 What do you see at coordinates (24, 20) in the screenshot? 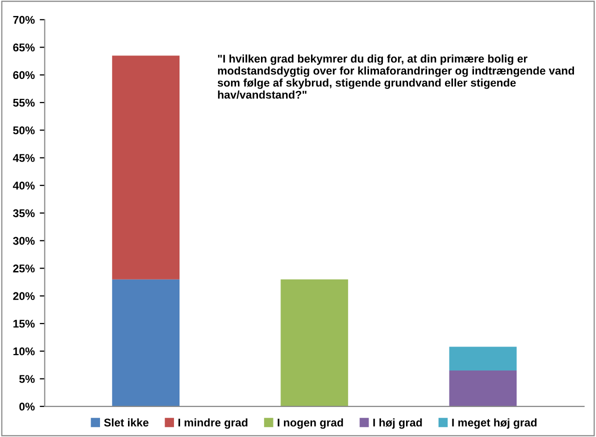
I see `y-tick-label: 70%` at bounding box center [24, 20].